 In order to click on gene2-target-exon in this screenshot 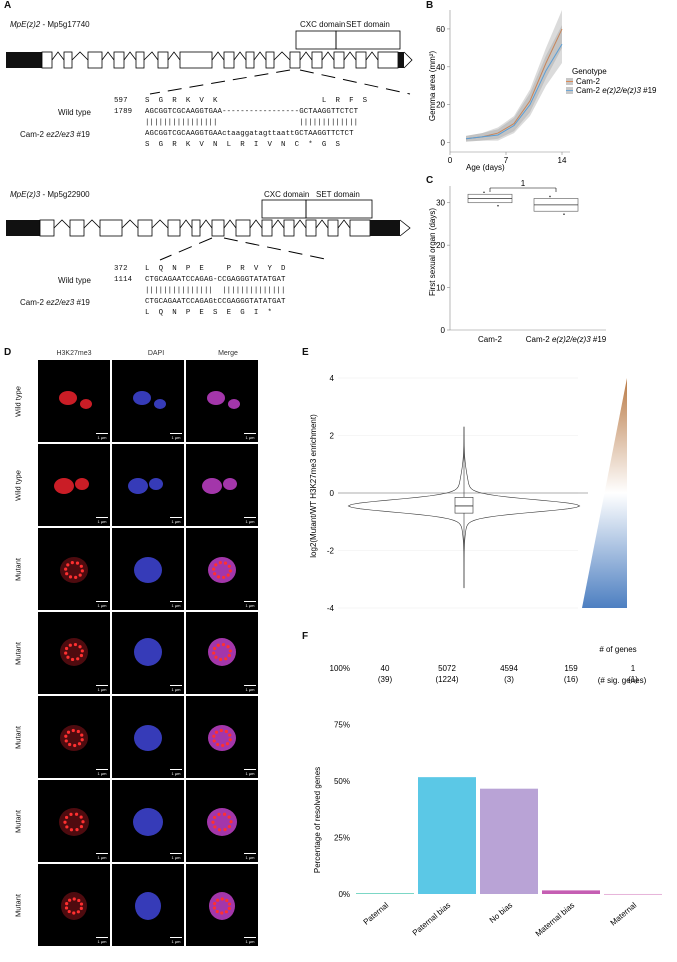, I will do `click(218, 228)`.